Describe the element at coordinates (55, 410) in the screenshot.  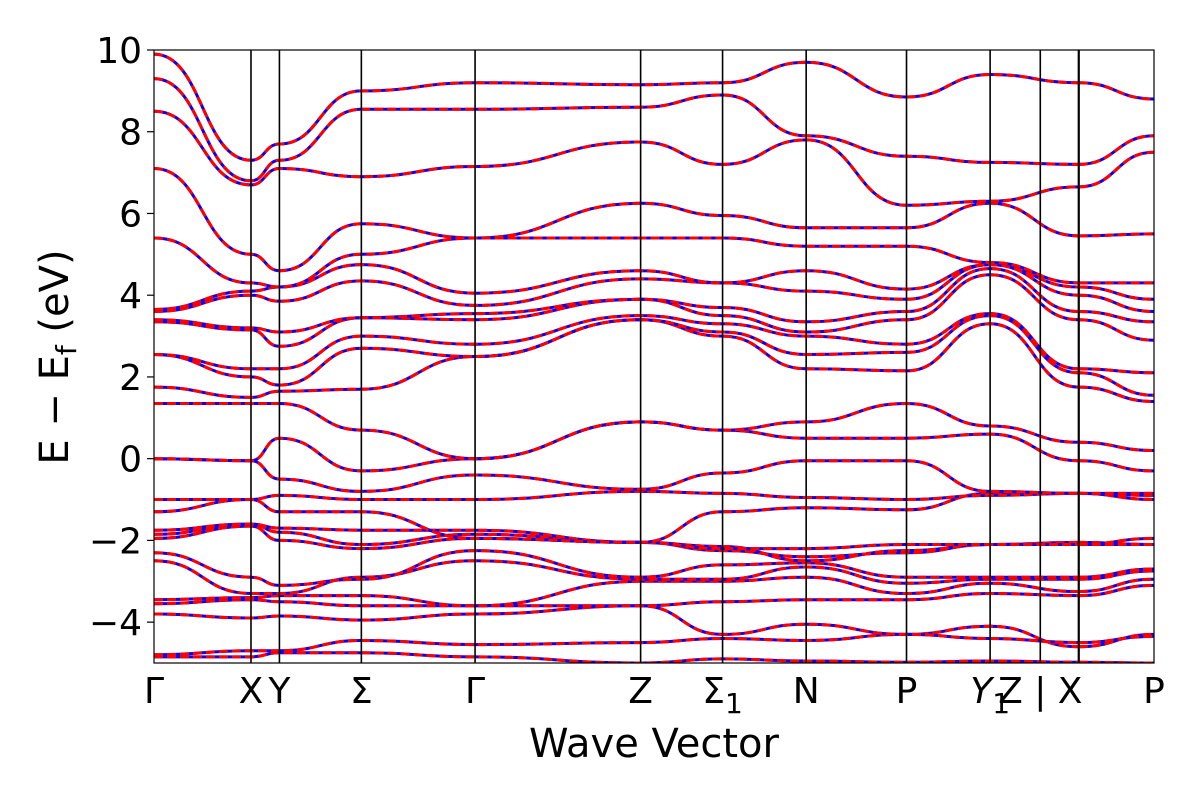
I see `y-axis-label-main: E − E` at that location.